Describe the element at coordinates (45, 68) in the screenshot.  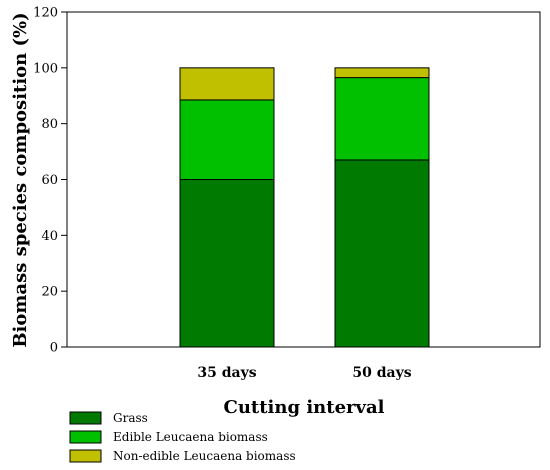
I see `y-tick-label: 100` at that location.